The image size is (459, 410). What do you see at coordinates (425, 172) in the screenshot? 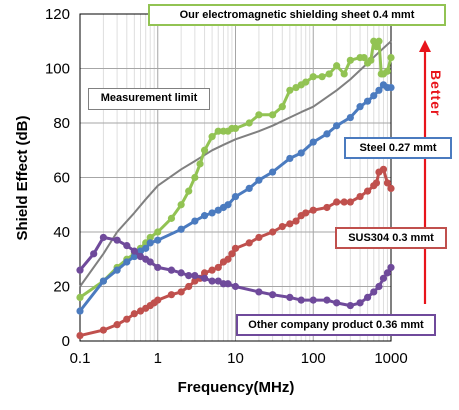
I see `better-arrow` at bounding box center [425, 172].